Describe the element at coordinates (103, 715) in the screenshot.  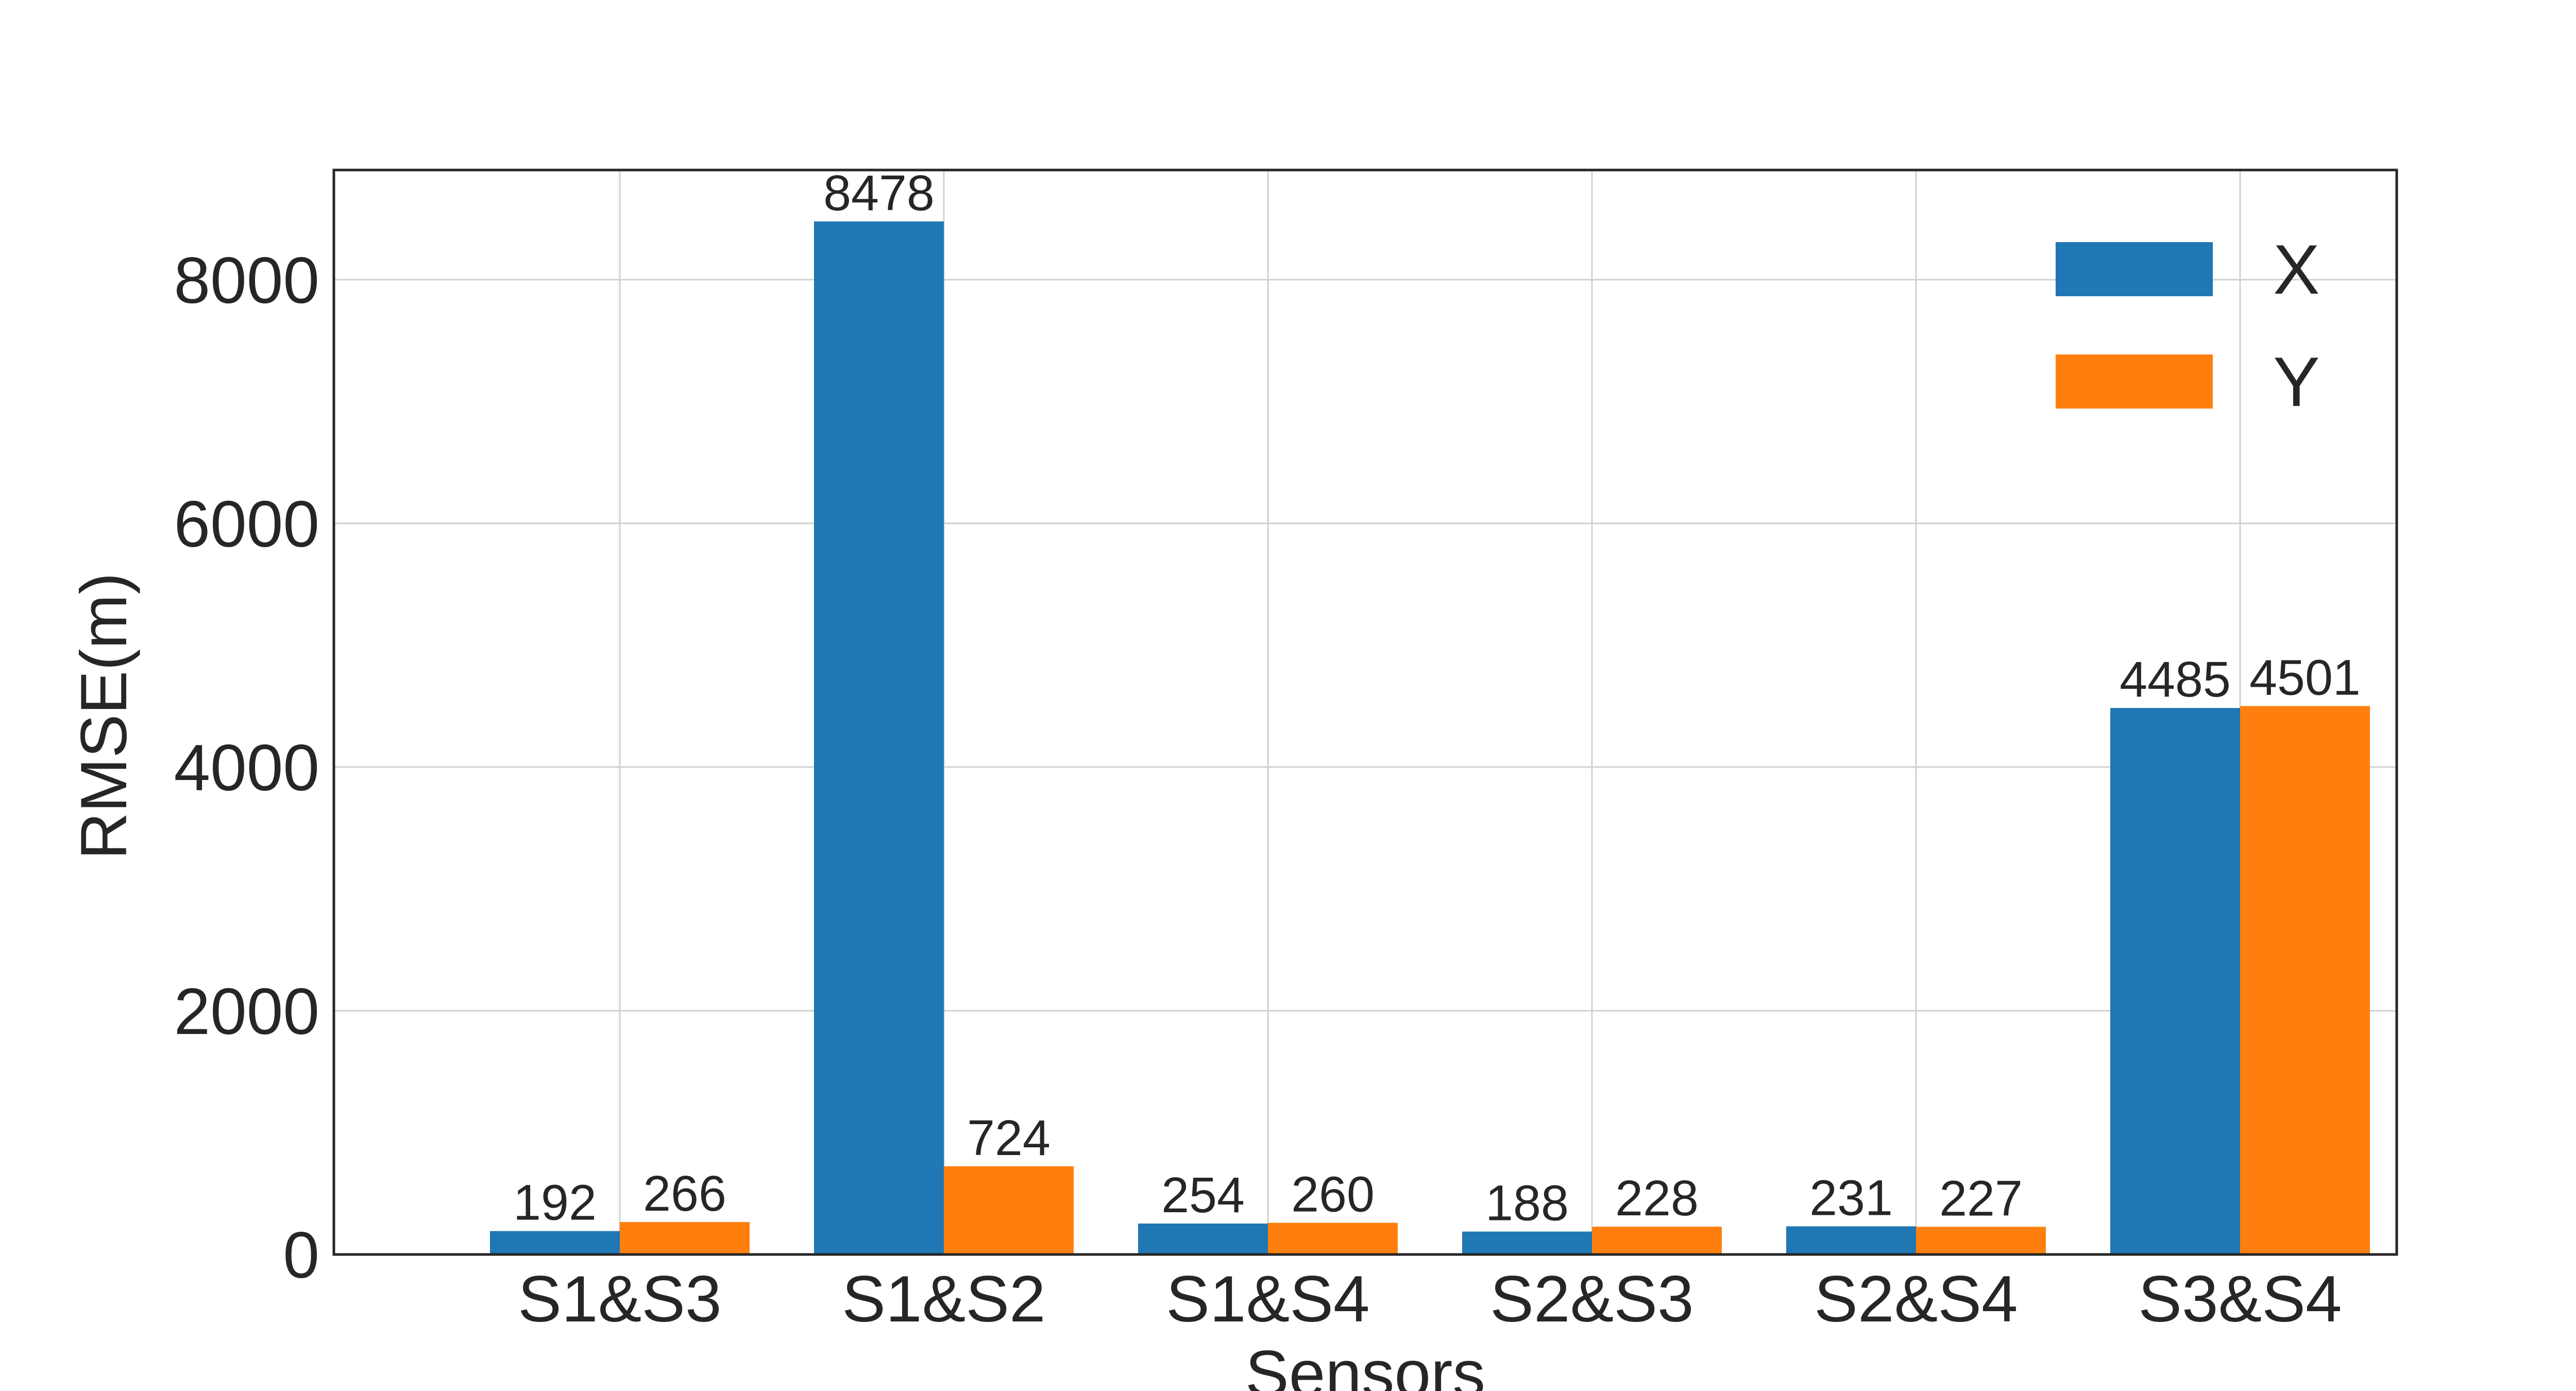
I see `y-axis-label: RMSE(m)` at that location.